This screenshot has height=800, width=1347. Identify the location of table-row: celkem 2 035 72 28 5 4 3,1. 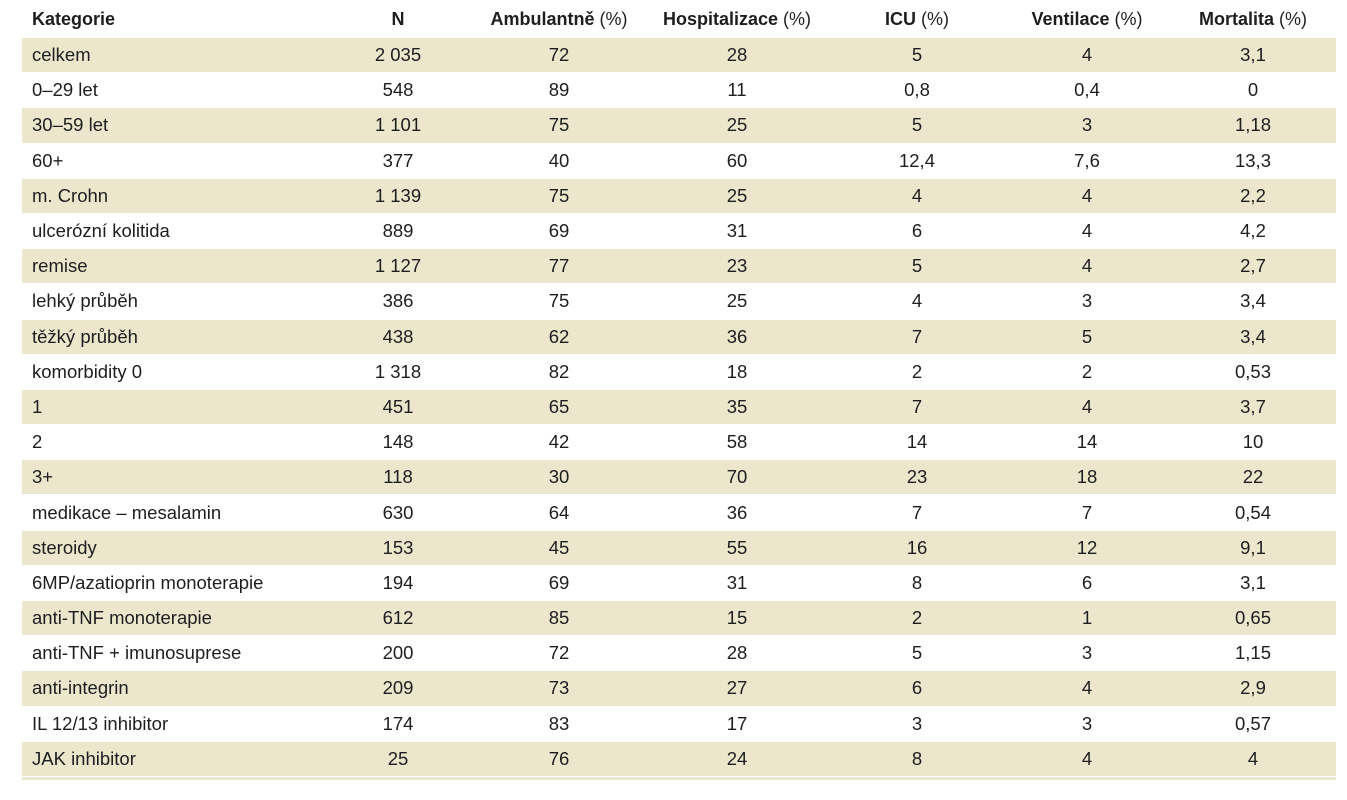
(679, 55).